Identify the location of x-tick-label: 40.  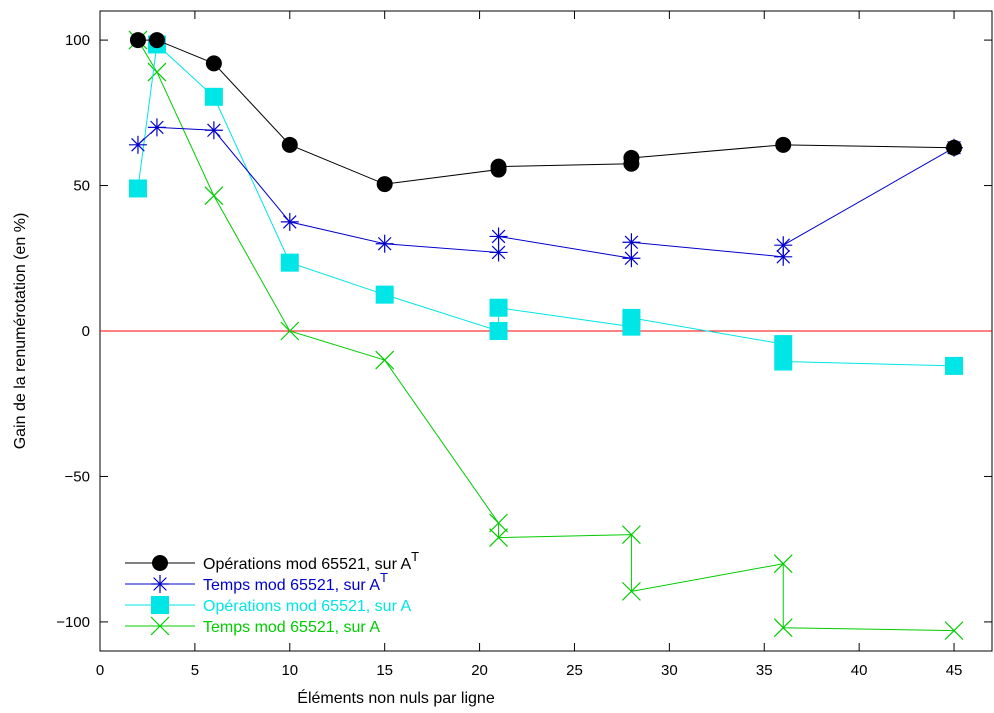
(859, 670).